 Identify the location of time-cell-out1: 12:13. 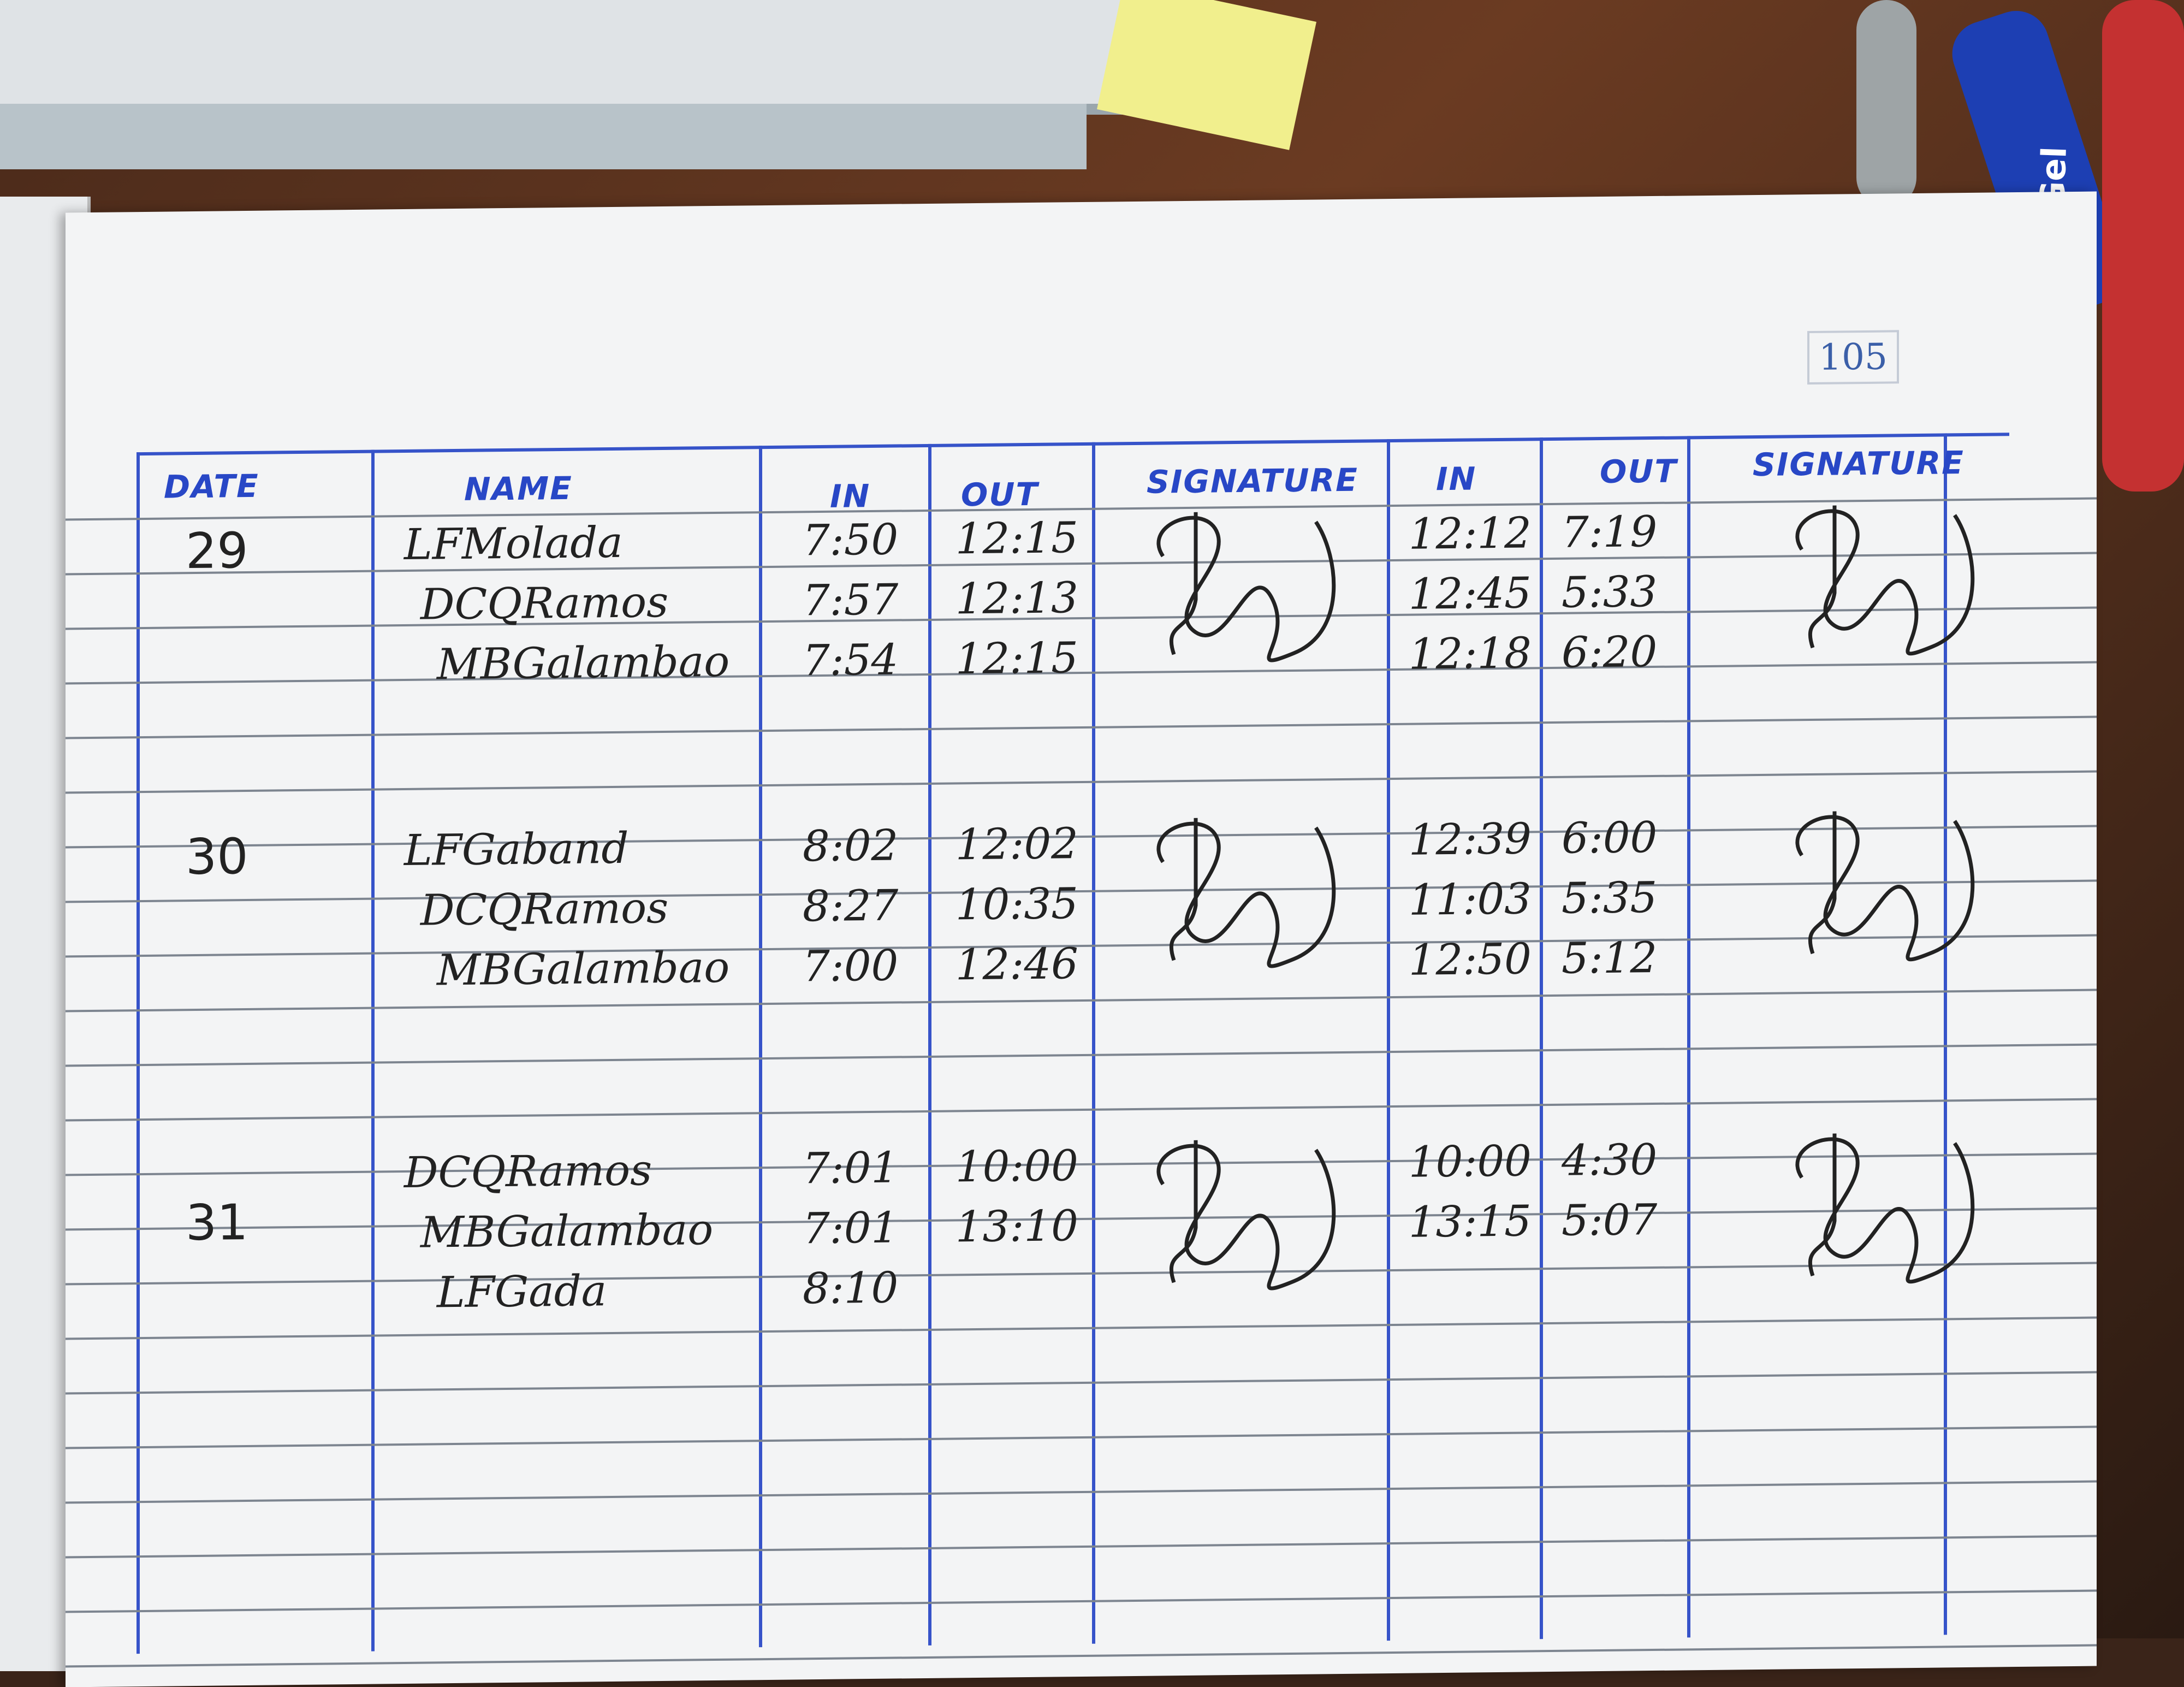
(1017, 598).